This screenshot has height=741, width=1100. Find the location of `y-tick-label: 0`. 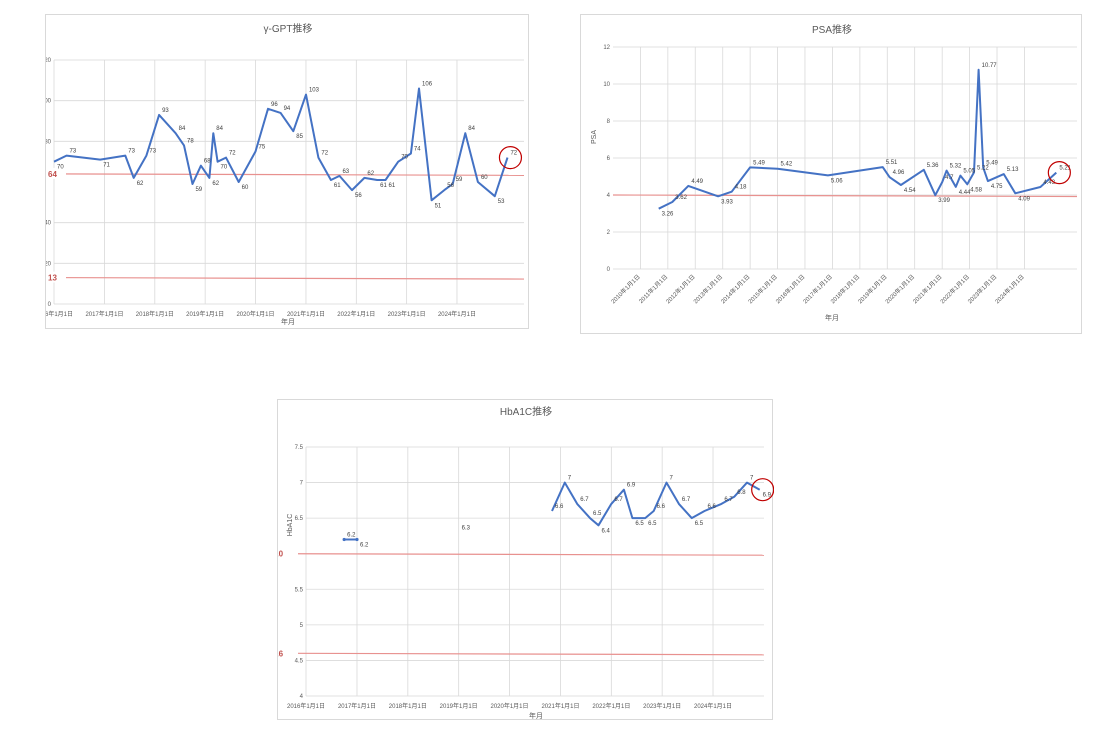

y-tick-label: 0 is located at coordinates (50, 305).